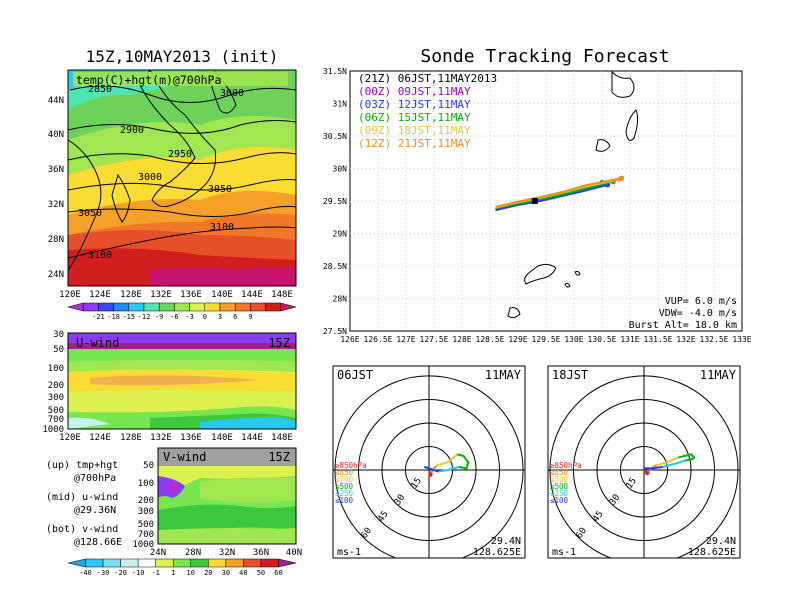 The height and width of the screenshot is (612, 792). Describe the element at coordinates (56, 386) in the screenshot. I see `y-tick: 200` at that location.